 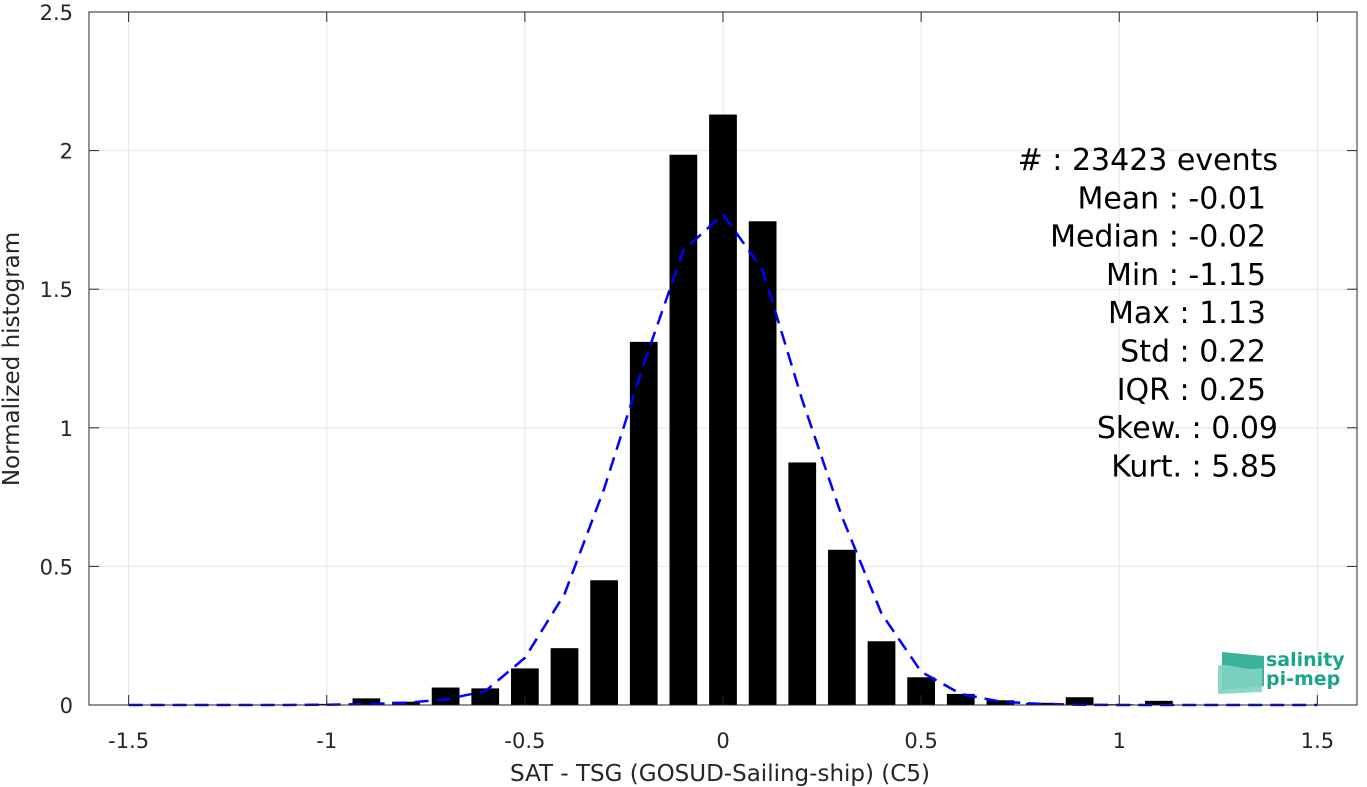 I want to click on logo-line1: salinity, so click(x=1305, y=660).